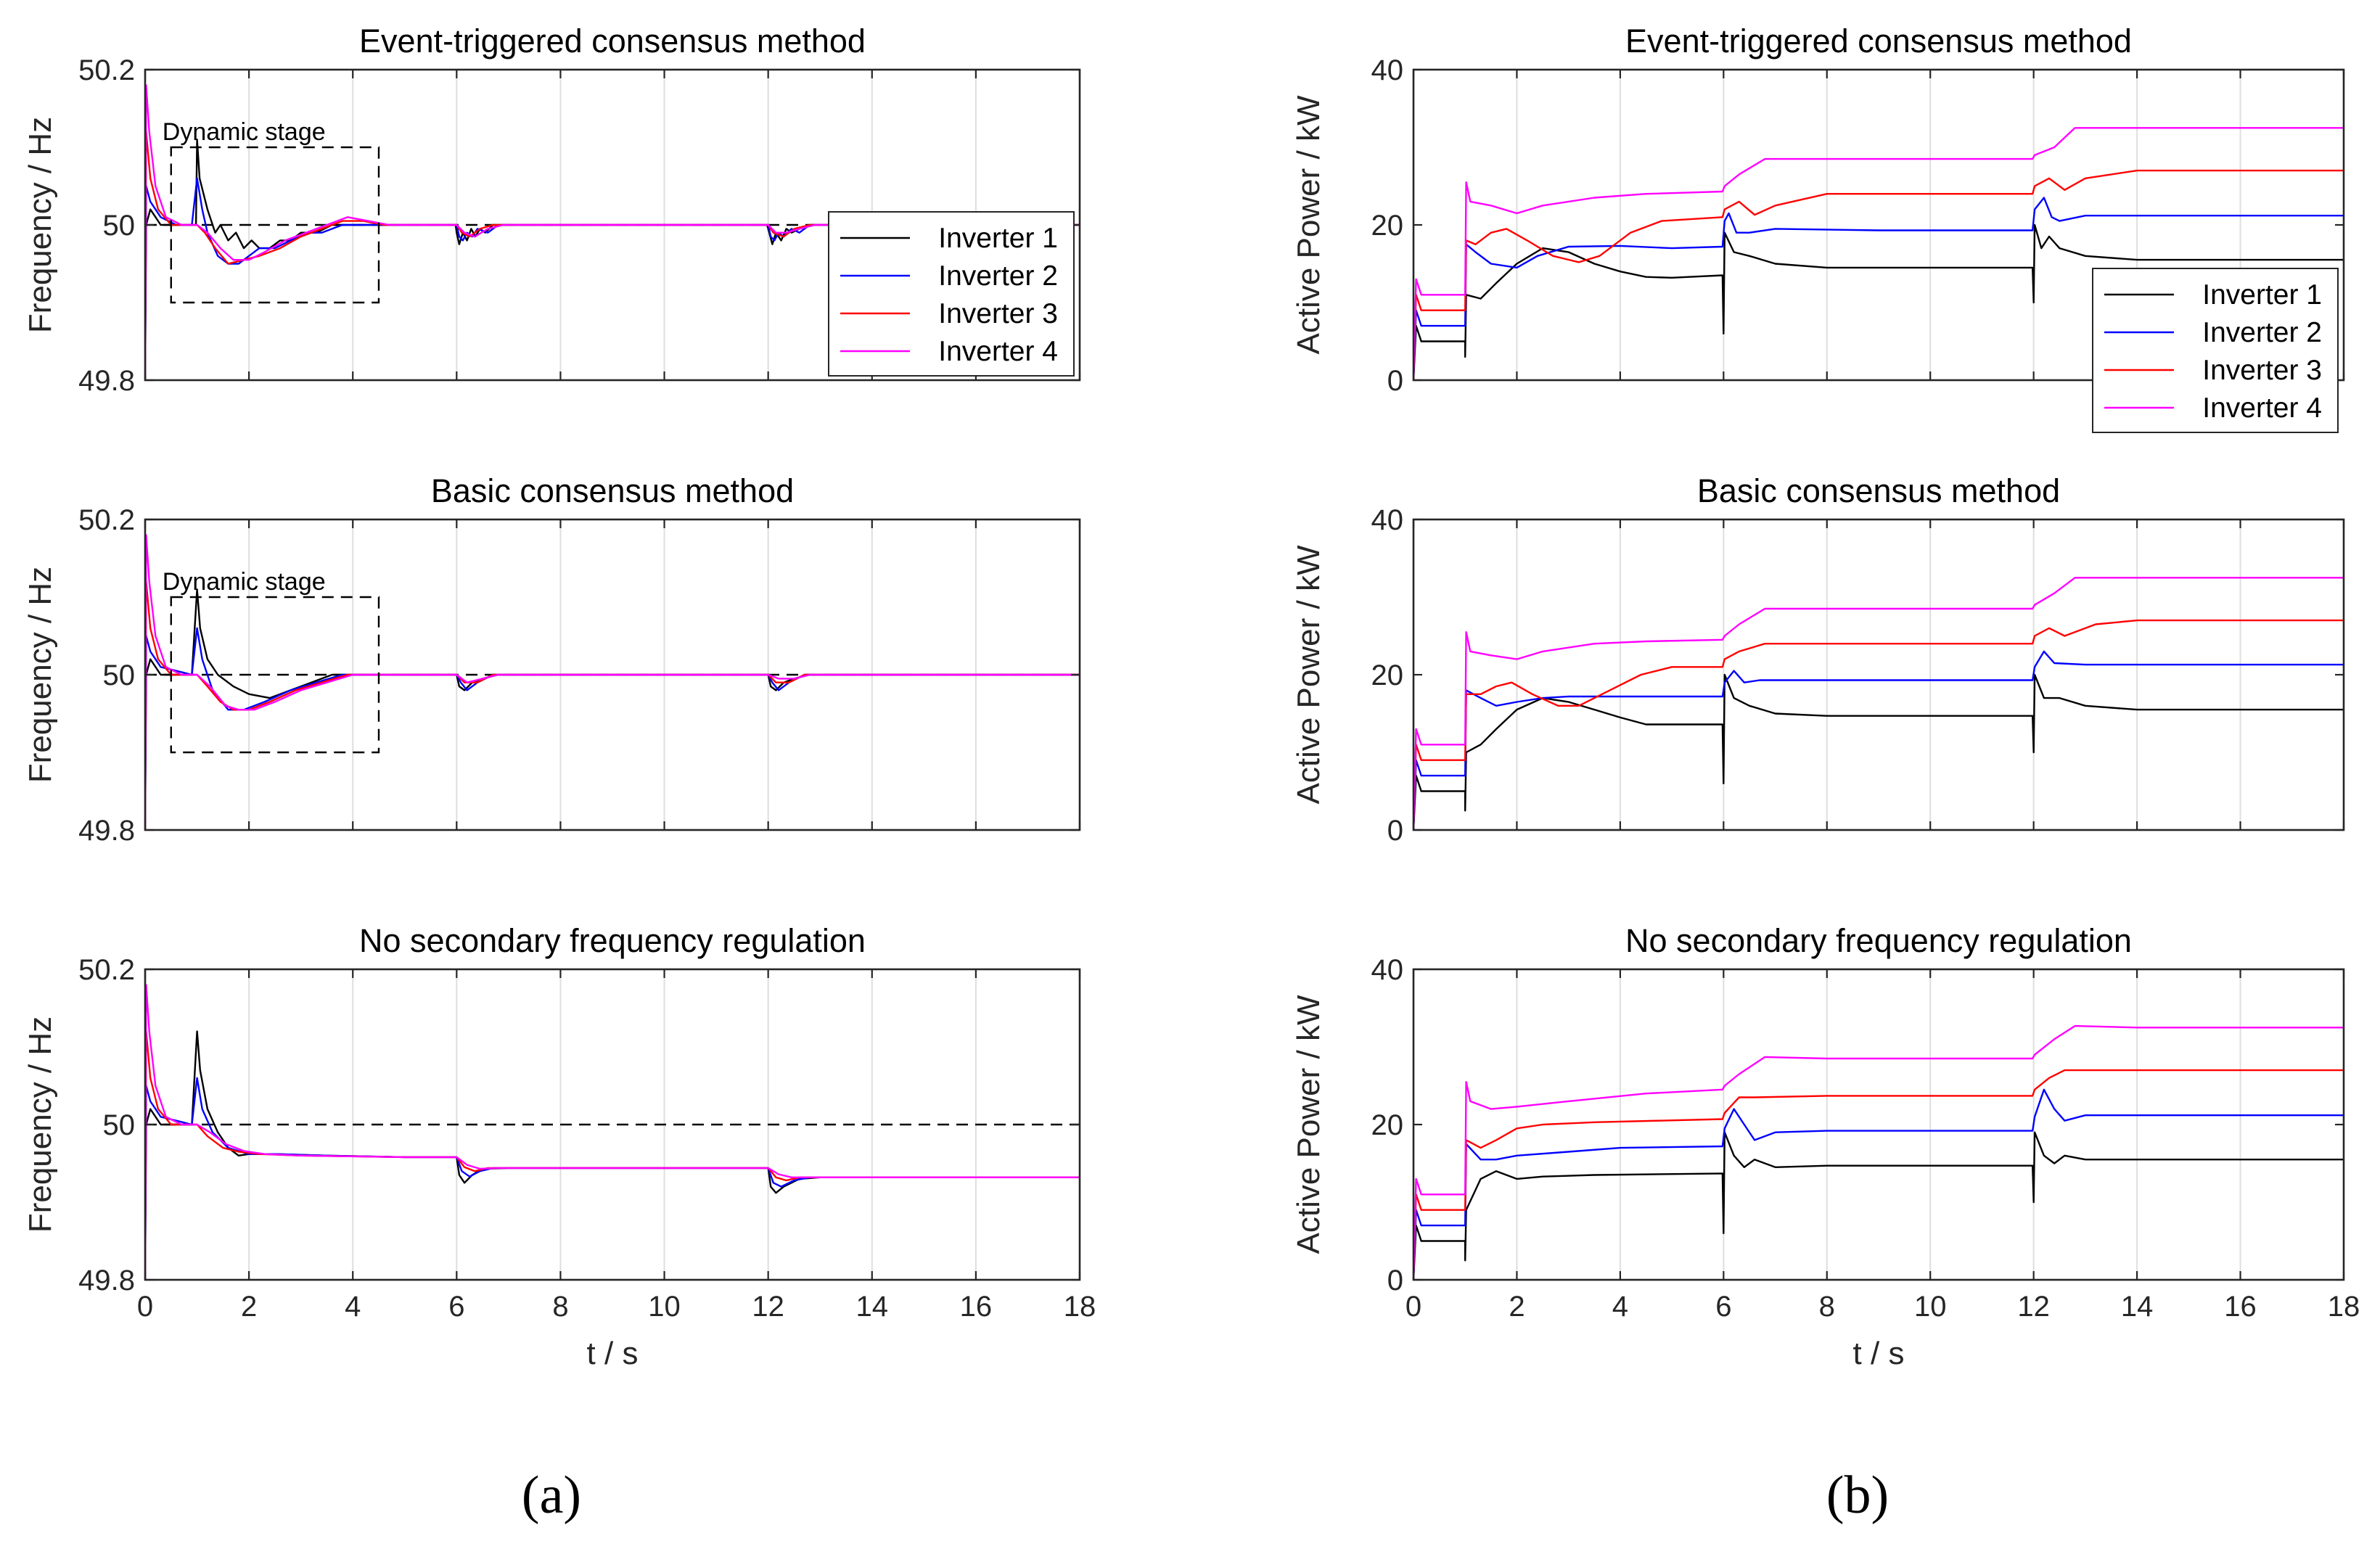 This screenshot has height=1541, width=2380. Describe the element at coordinates (2033, 1307) in the screenshot. I see `x-tick-label: 12` at that location.